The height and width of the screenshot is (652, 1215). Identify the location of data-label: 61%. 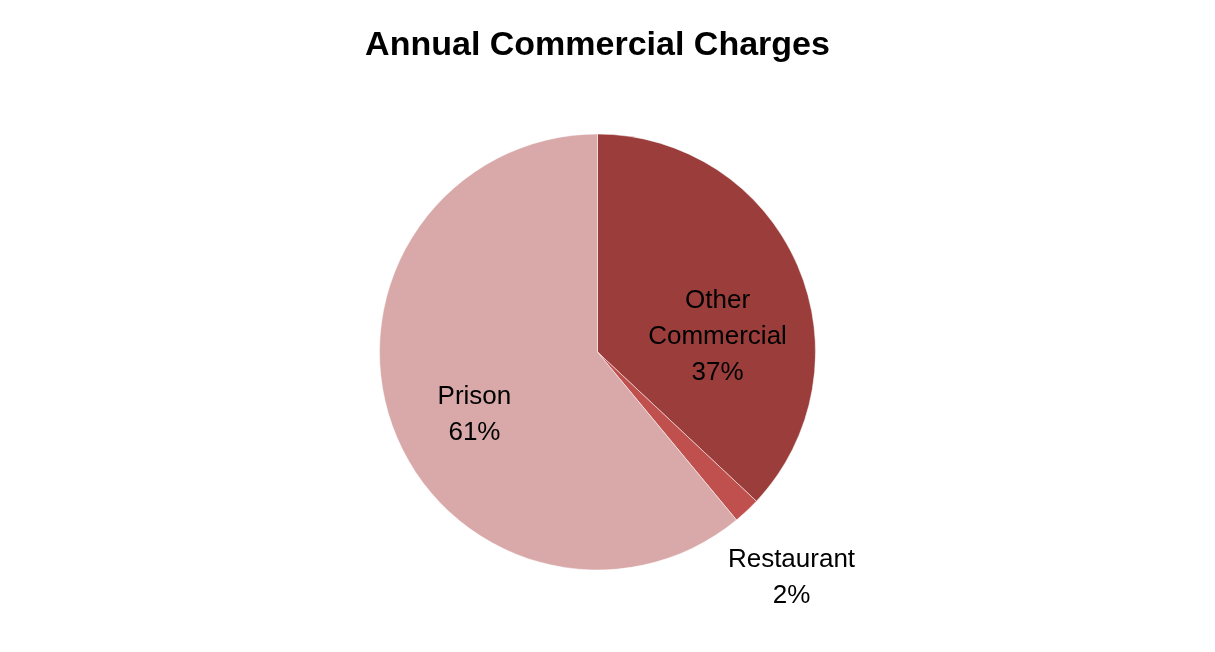
(474, 431).